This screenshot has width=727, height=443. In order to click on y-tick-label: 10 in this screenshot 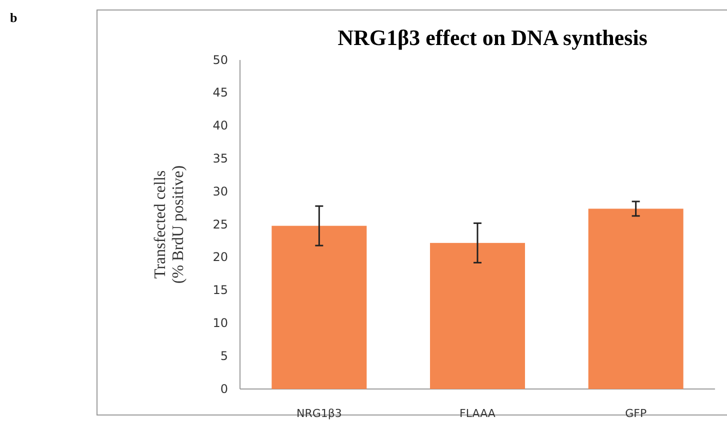, I will do `click(220, 323)`.